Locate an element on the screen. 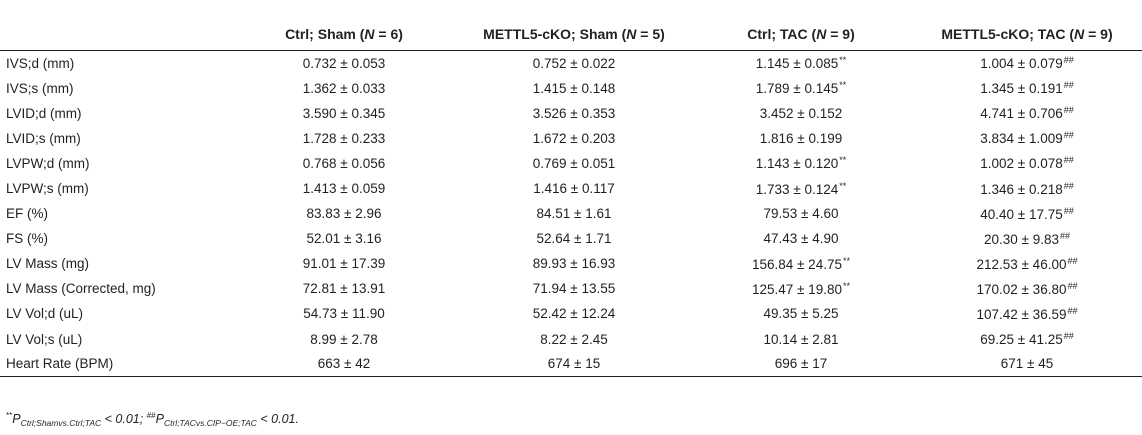 The image size is (1142, 435). table-cell: 212.53 ± 46.00## is located at coordinates (1027, 263).